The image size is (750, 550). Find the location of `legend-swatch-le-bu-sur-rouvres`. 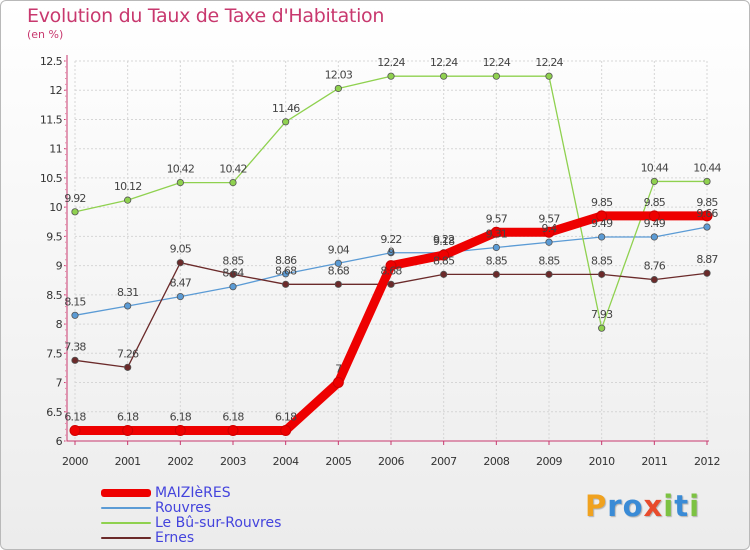

legend-swatch-le-bu-sur-rouvres is located at coordinates (126, 522).